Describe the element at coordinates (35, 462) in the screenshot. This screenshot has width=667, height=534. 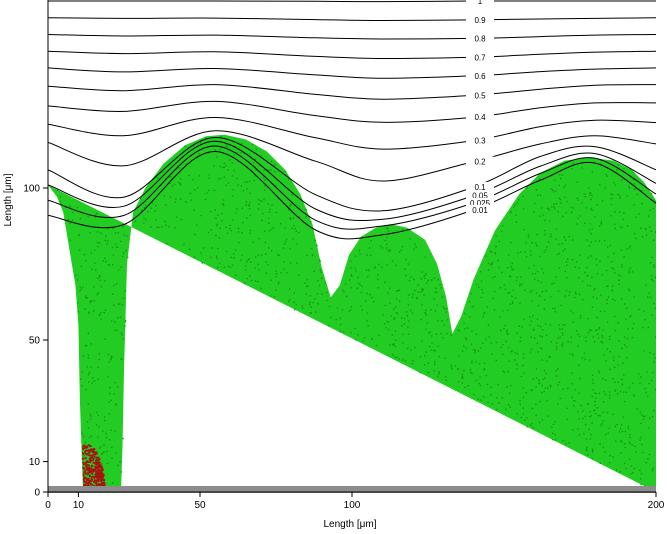
I see `y-tick-label: 10` at that location.